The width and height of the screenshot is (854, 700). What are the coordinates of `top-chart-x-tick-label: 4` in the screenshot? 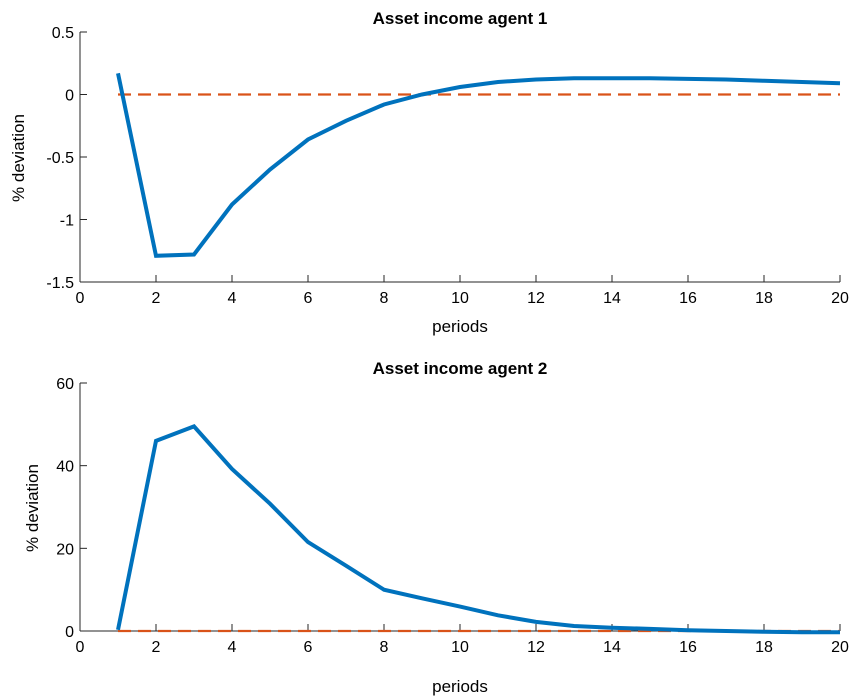 It's located at (232, 298).